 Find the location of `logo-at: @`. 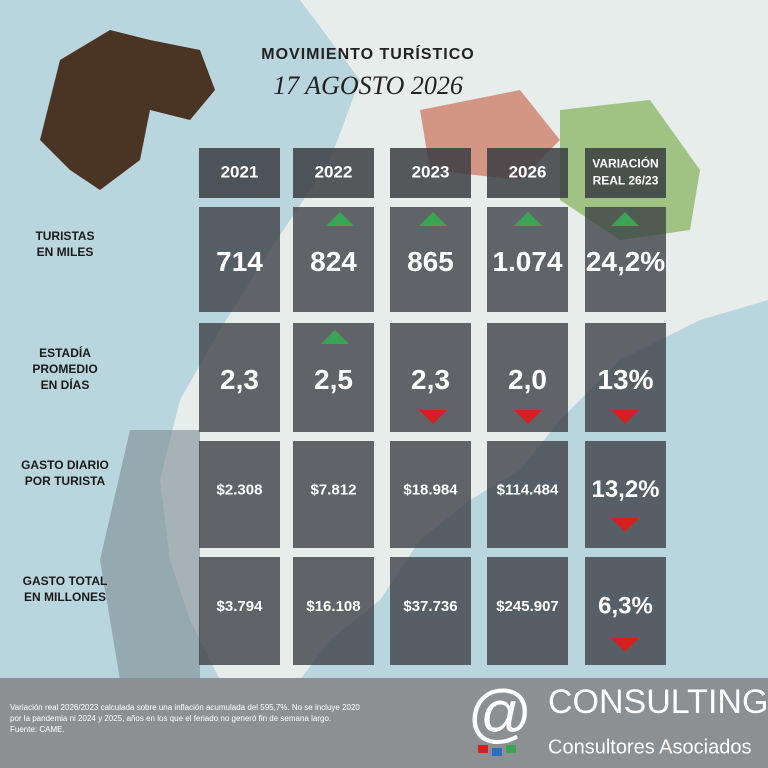

logo-at: @ is located at coordinates (500, 713).